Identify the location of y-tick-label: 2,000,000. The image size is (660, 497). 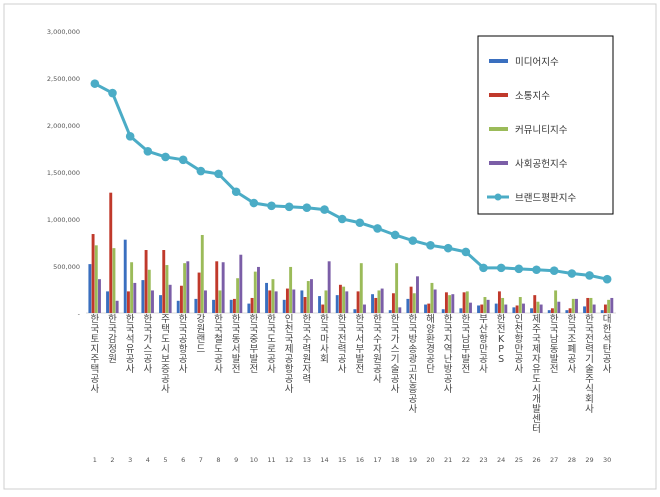
(63, 126).